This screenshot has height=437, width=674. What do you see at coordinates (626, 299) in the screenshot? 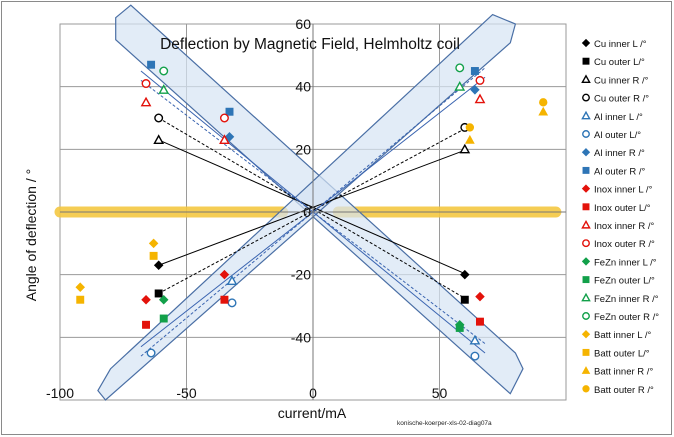
I see `legend-label: FeZn inner R /°` at bounding box center [626, 299].